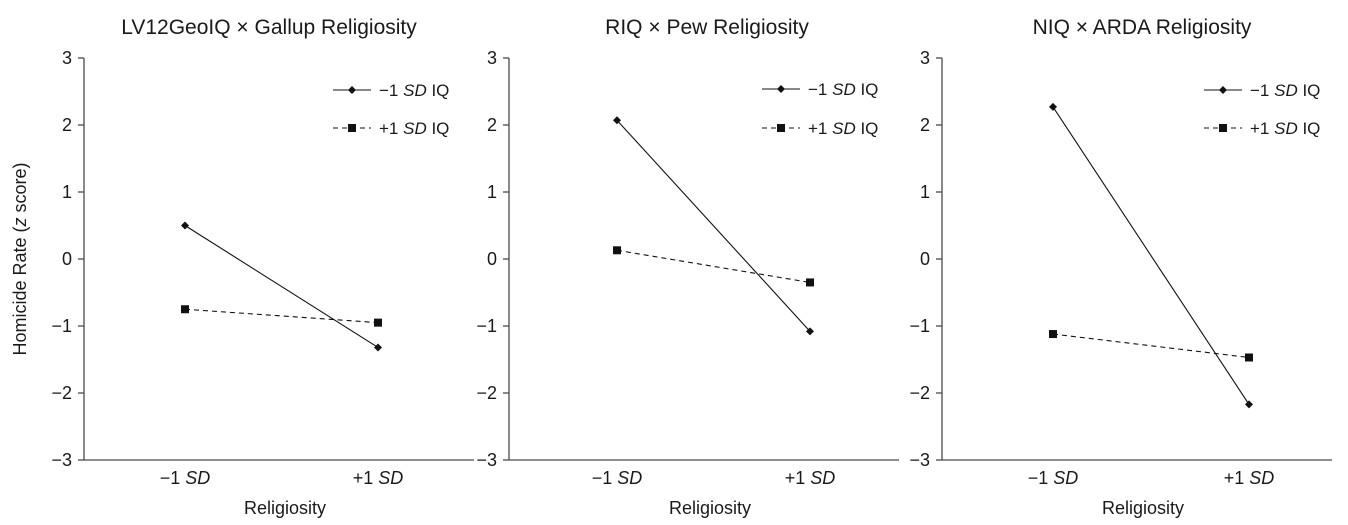 The height and width of the screenshot is (525, 1348). I want to click on chart-title: LV12GeoIQ × Gallup Religiosity, so click(269, 27).